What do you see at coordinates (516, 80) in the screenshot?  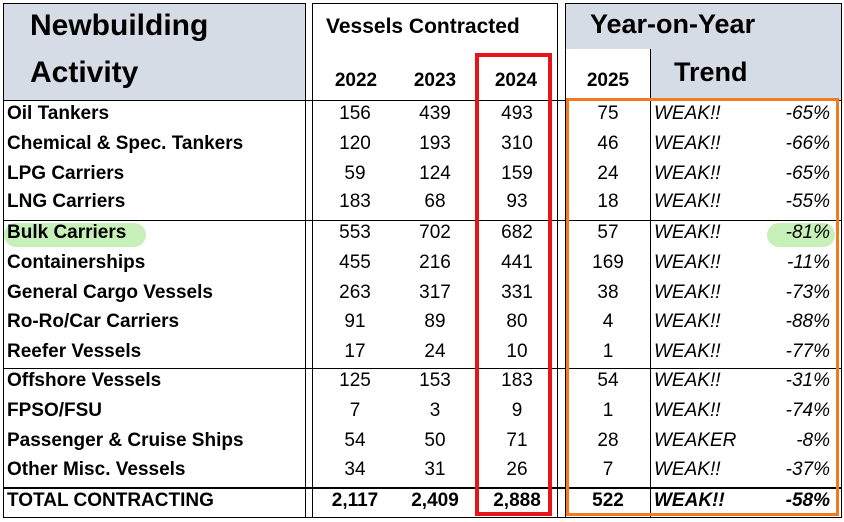 I see `year-header-2024: 2024` at bounding box center [516, 80].